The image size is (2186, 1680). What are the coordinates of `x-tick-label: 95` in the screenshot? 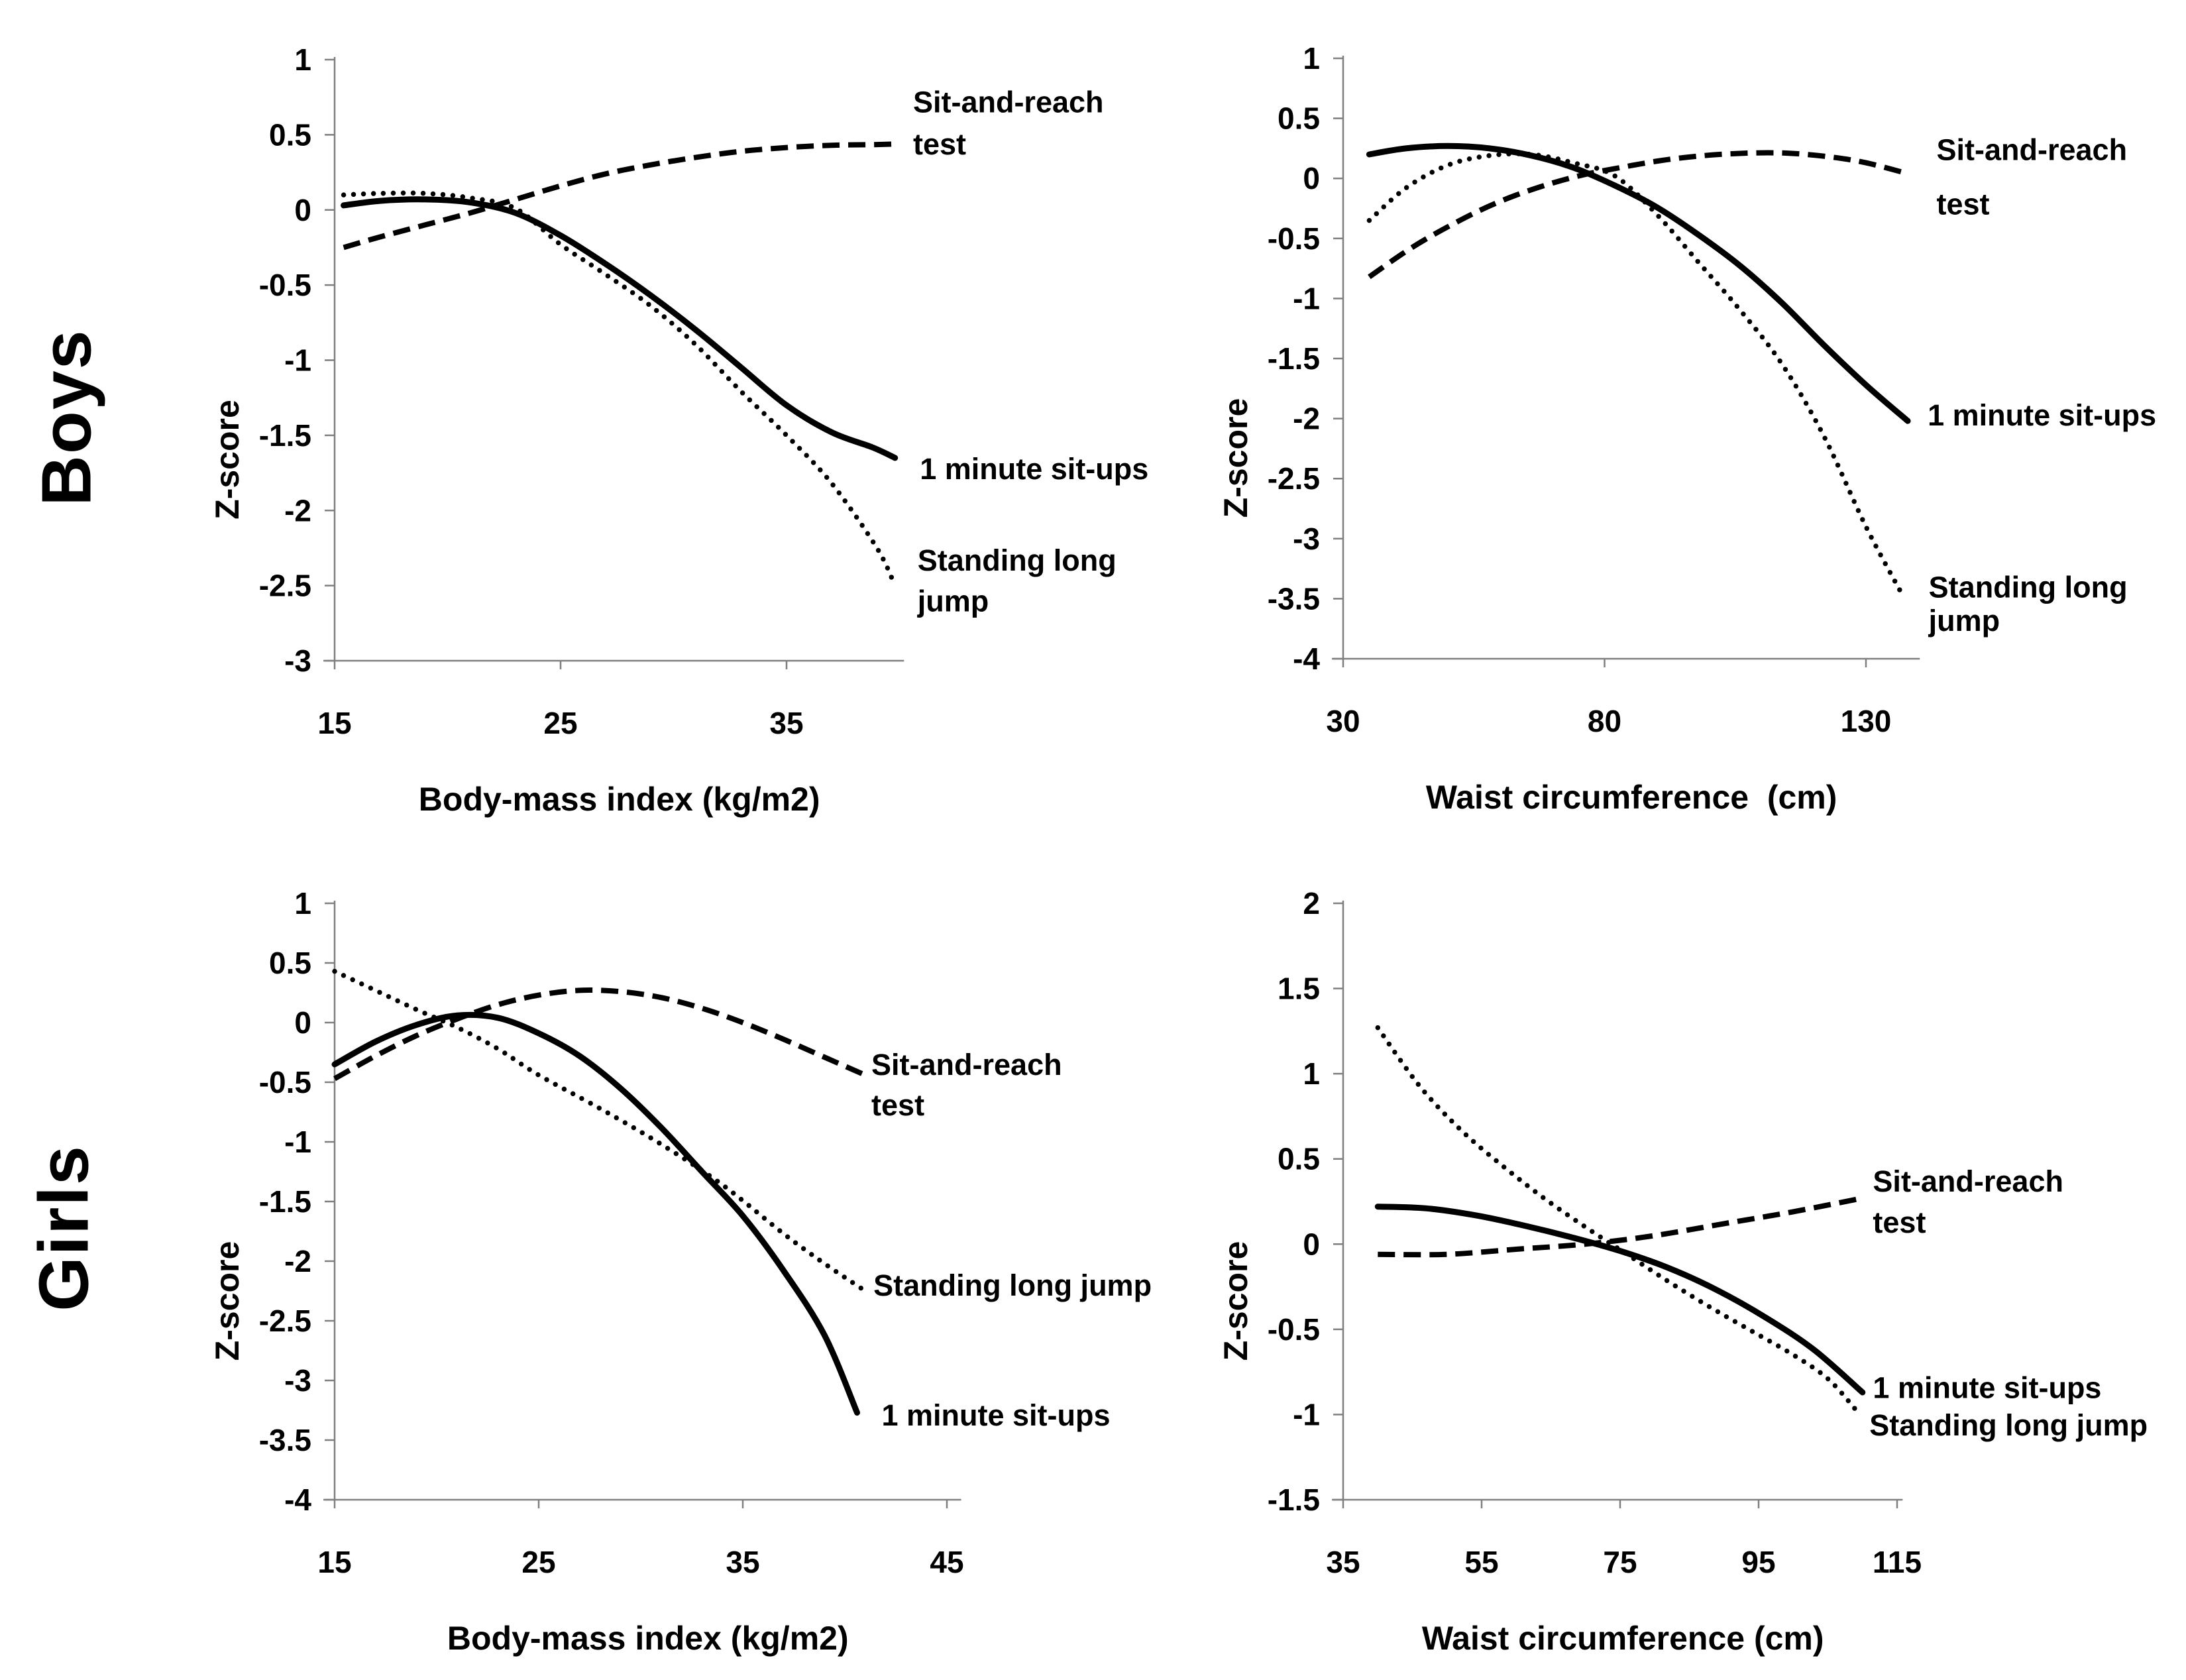 It's located at (1758, 1562).